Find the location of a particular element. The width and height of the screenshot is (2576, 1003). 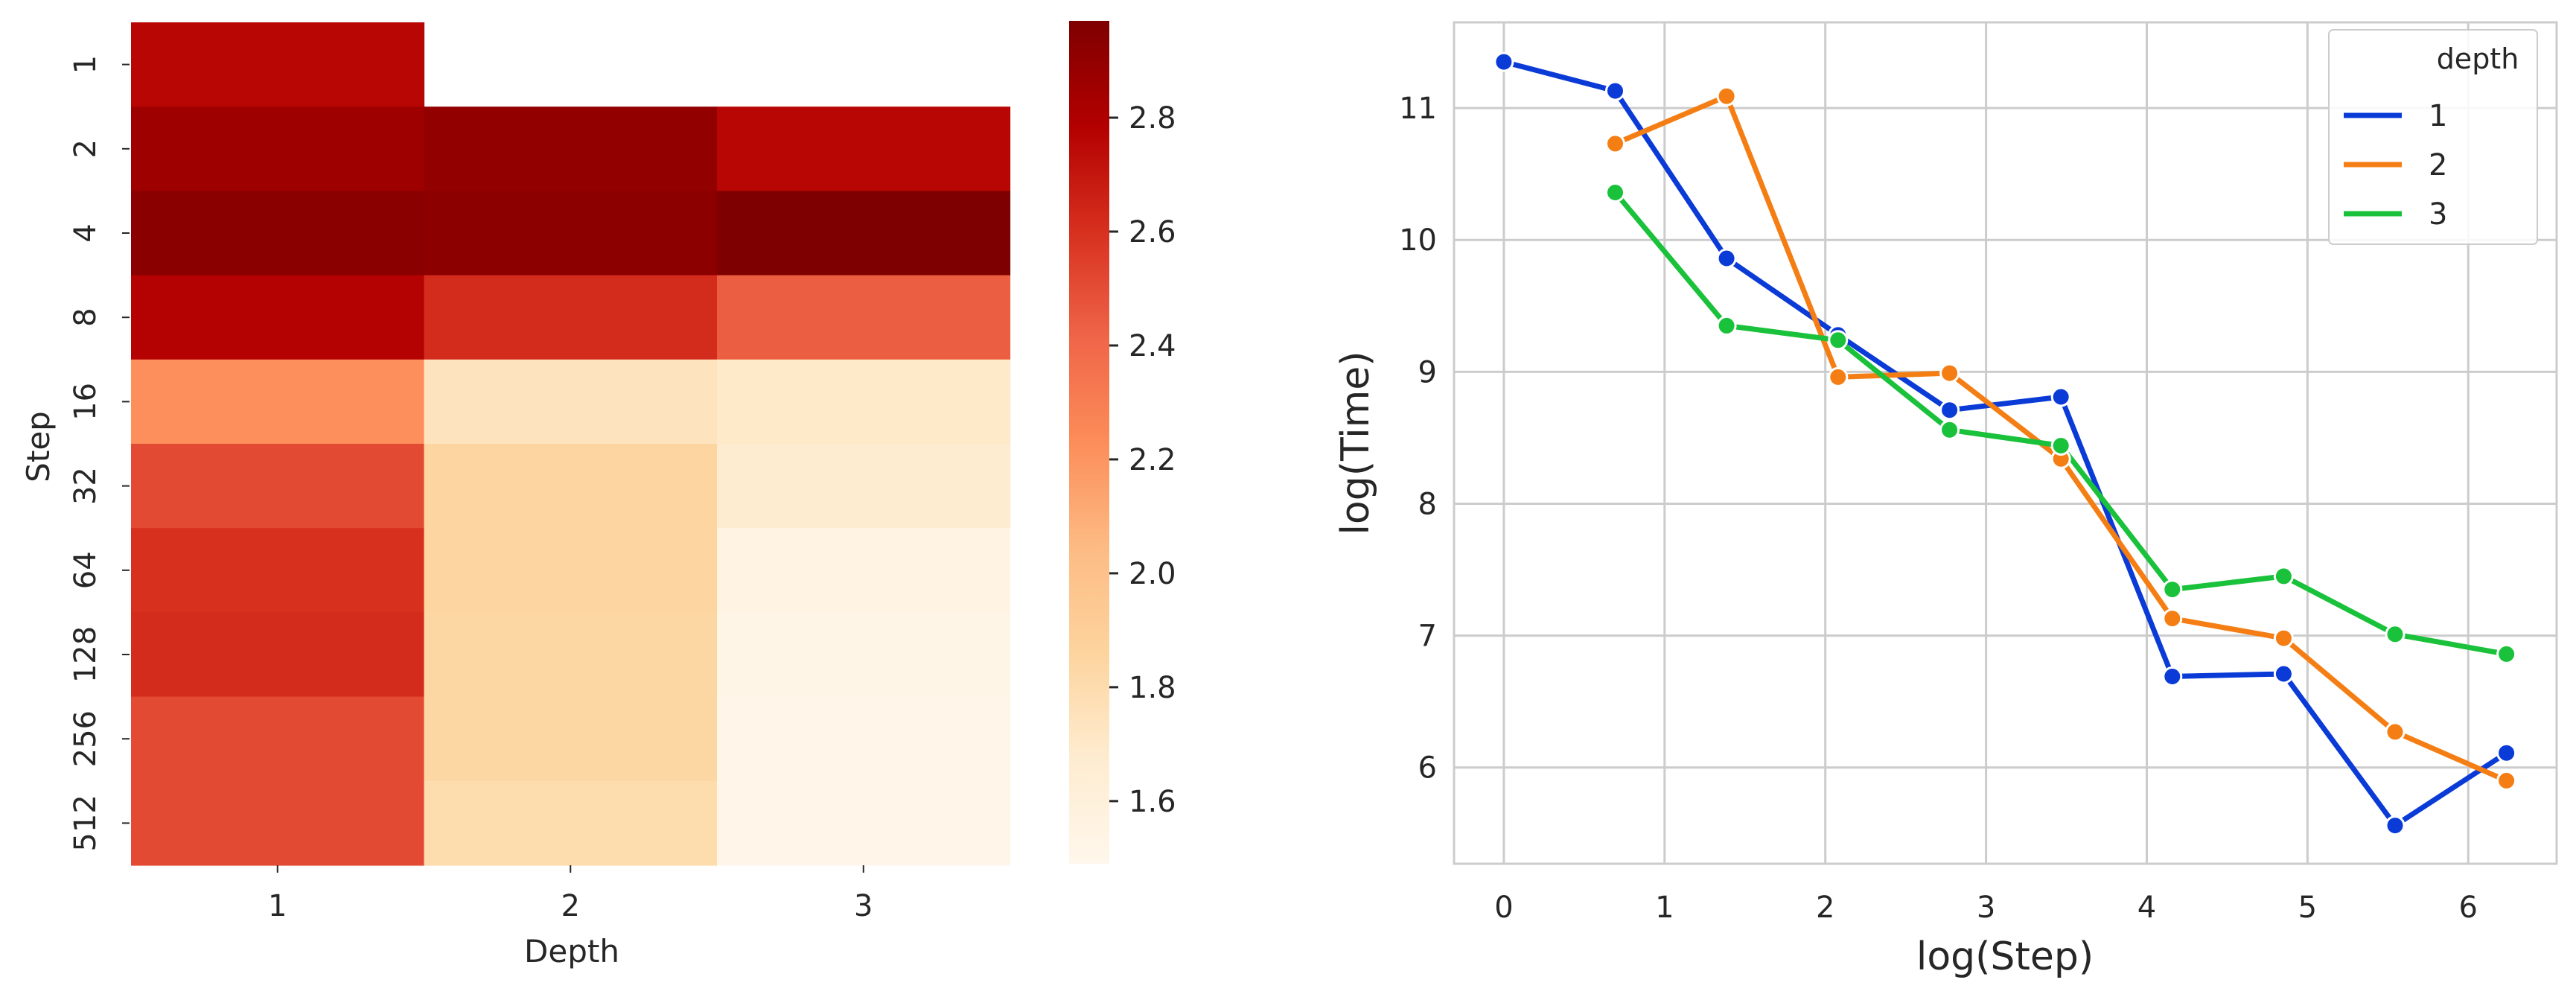

x-tick-label: 5 is located at coordinates (2307, 908).